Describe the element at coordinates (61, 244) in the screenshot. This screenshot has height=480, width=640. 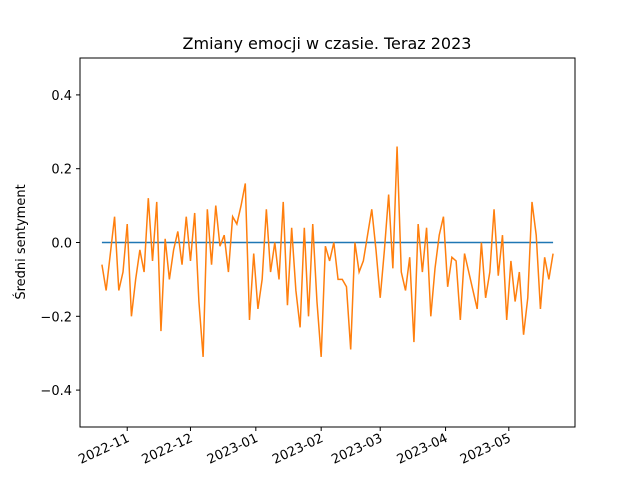
I see `y-tick-label: 0.0` at that location.